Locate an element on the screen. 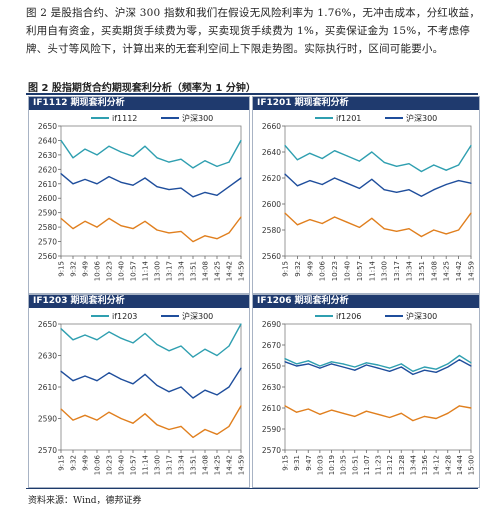 The height and width of the screenshot is (509, 500). plot-area is located at coordinates (151, 191).